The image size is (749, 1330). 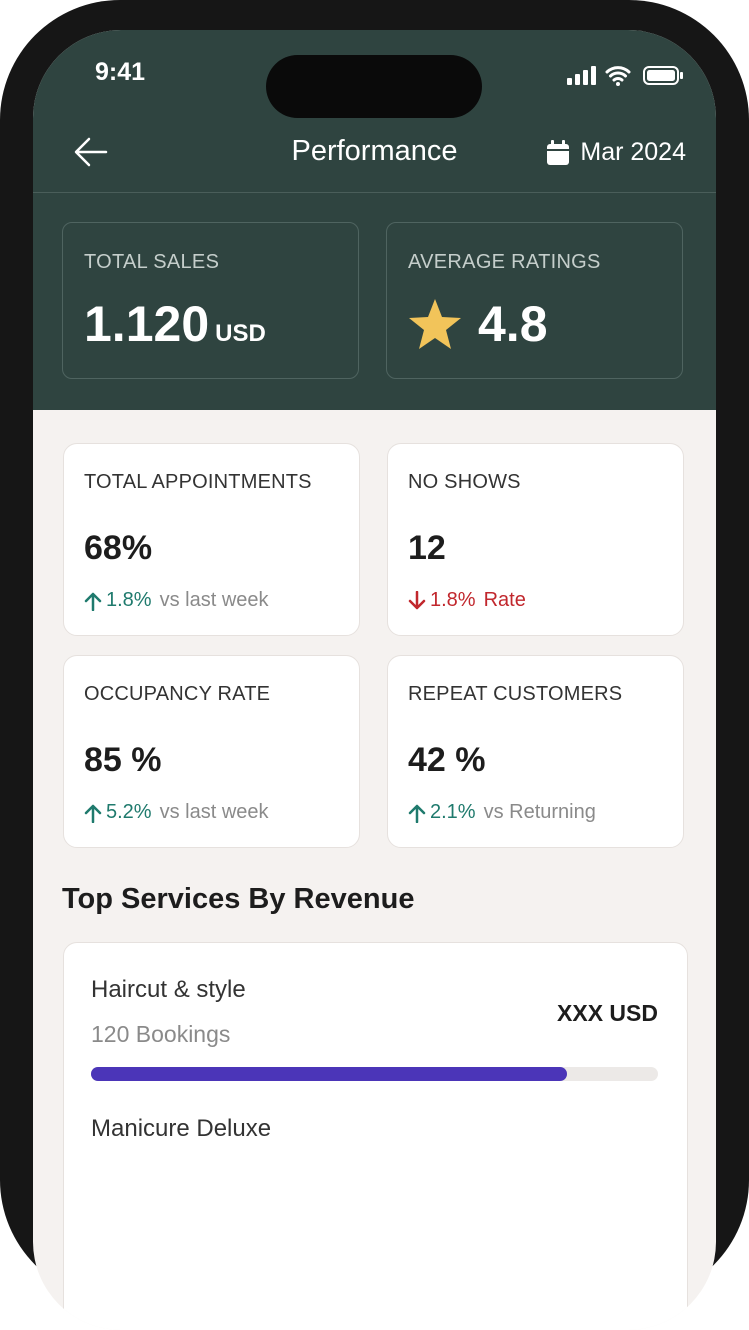 What do you see at coordinates (198, 482) in the screenshot?
I see `metric-label: TOTAL APPOINTMENTS` at bounding box center [198, 482].